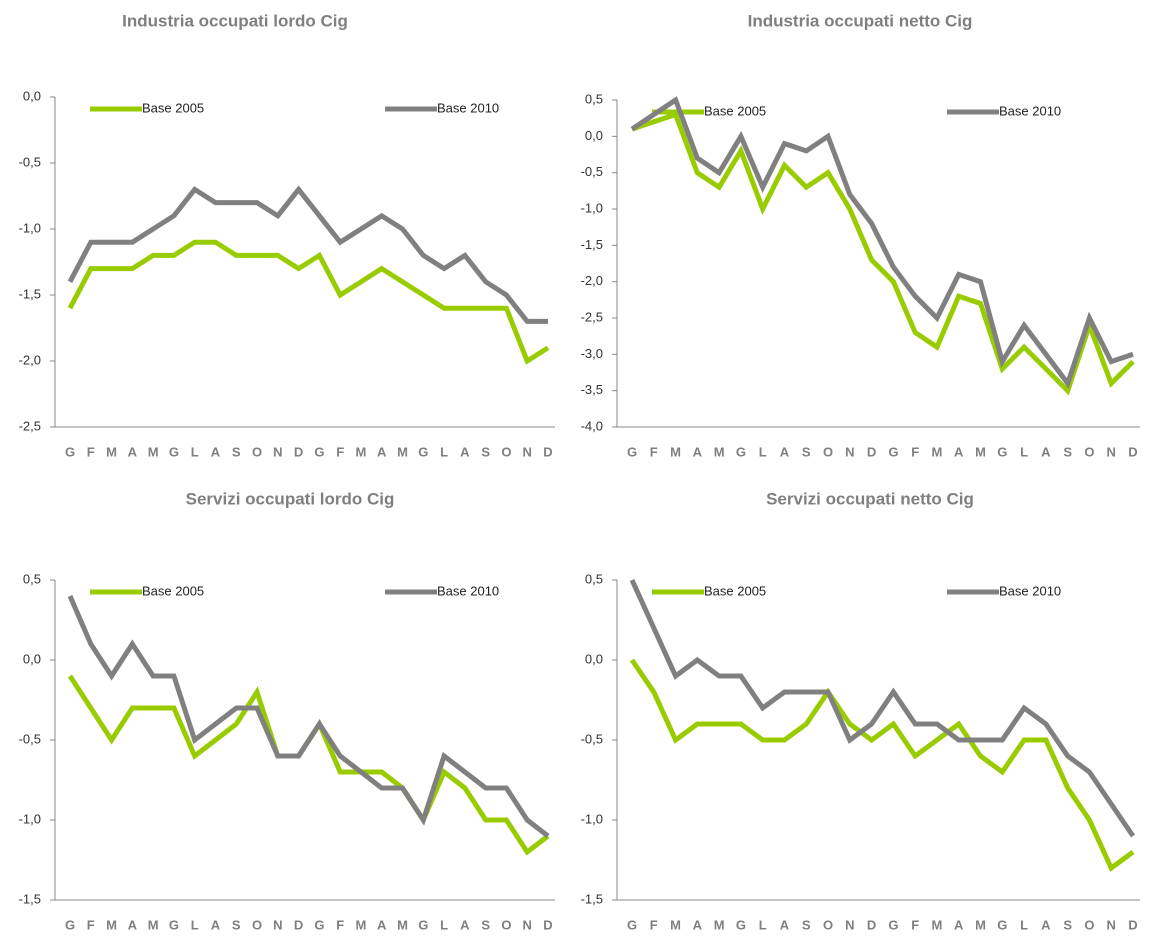  What do you see at coordinates (592, 353) in the screenshot?
I see `y-tick-label: -3,0` at bounding box center [592, 353].